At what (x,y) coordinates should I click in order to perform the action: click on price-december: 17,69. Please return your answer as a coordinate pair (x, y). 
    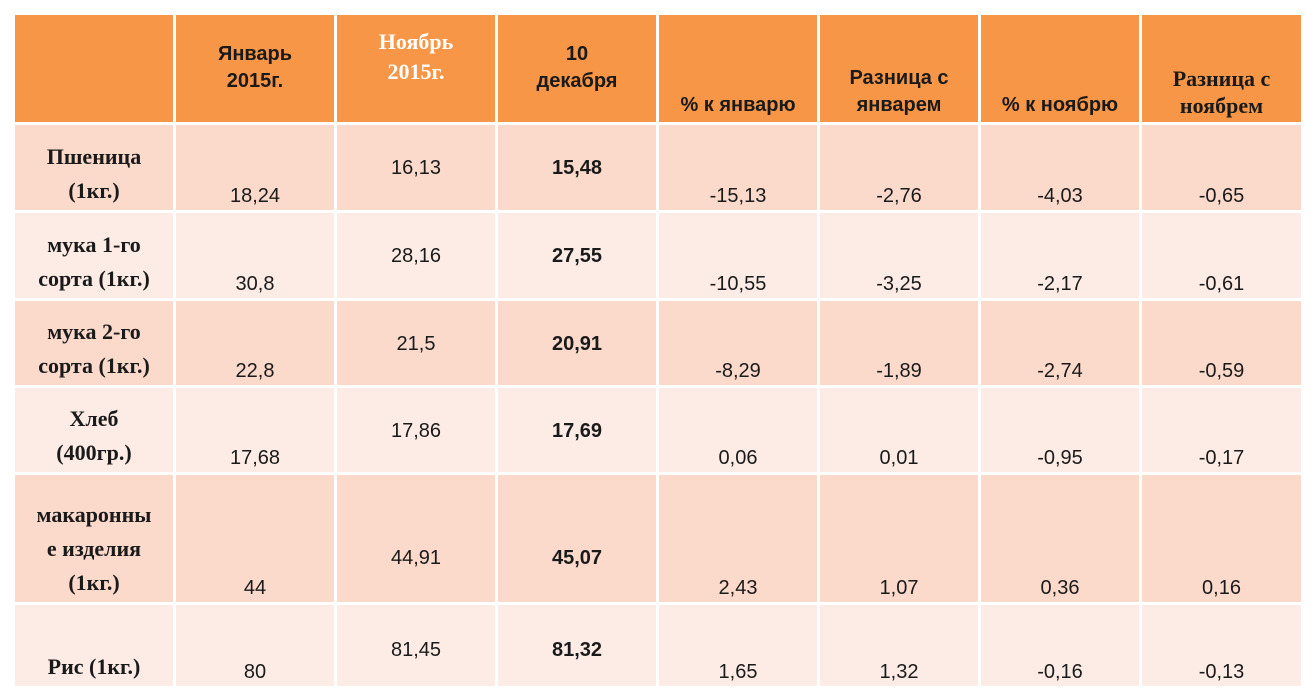
    Looking at the image, I should click on (577, 430).